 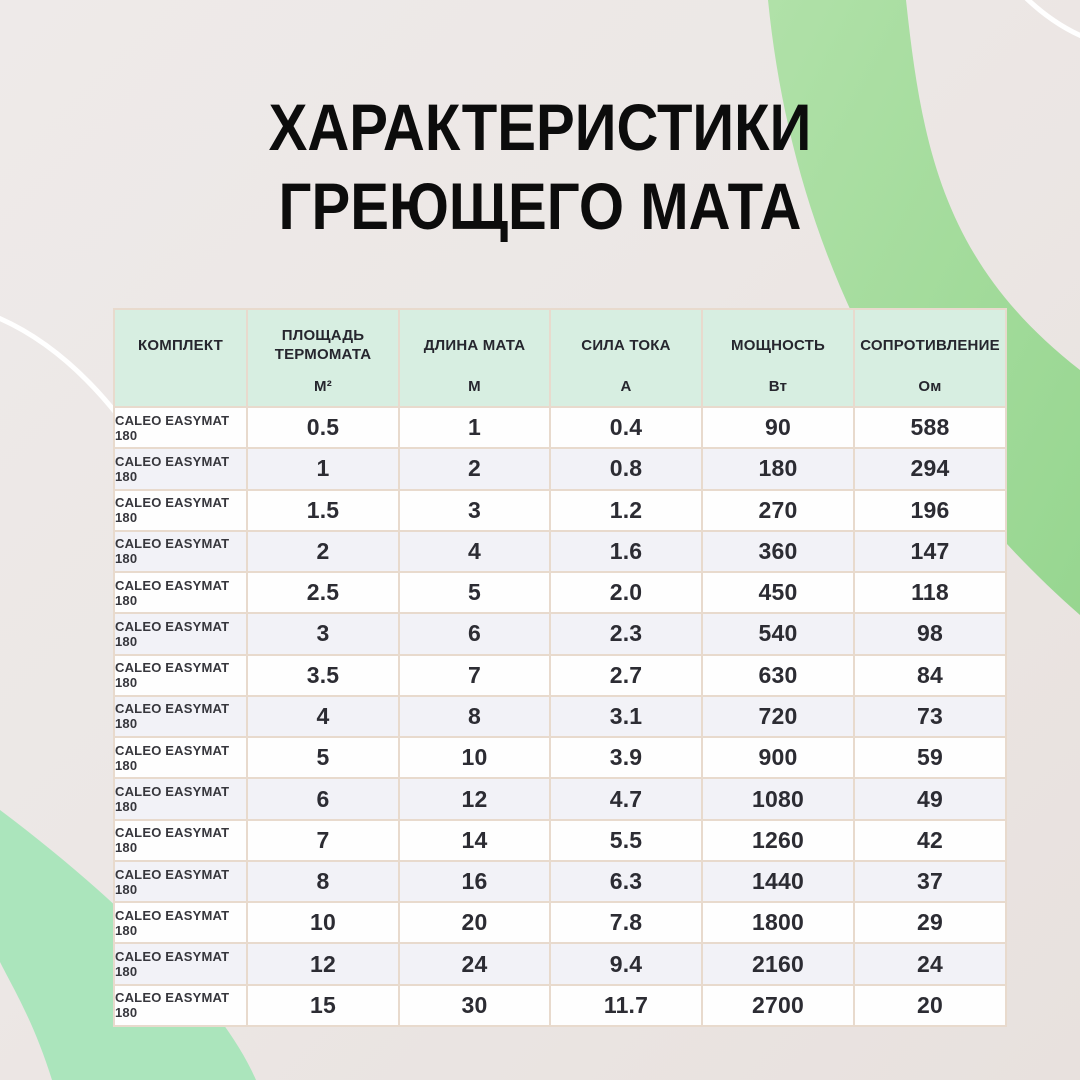 I want to click on table-row: CALEO EASYMAT 180 1.5 3 1.2 270 196, so click(x=560, y=510).